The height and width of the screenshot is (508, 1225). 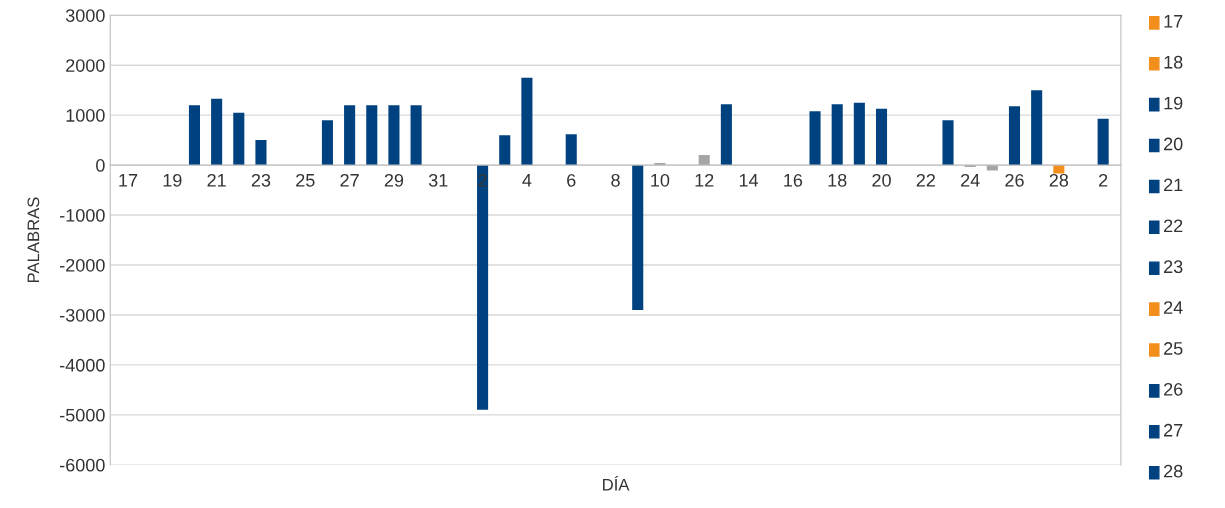 What do you see at coordinates (615, 180) in the screenshot?
I see `x-tick-label: 8` at bounding box center [615, 180].